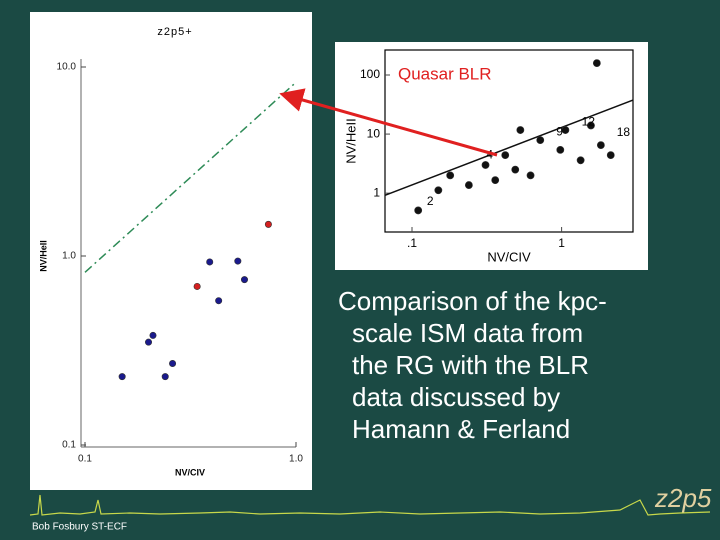 The height and width of the screenshot is (540, 720). I want to click on caption-line: data discussed by, so click(456, 397).